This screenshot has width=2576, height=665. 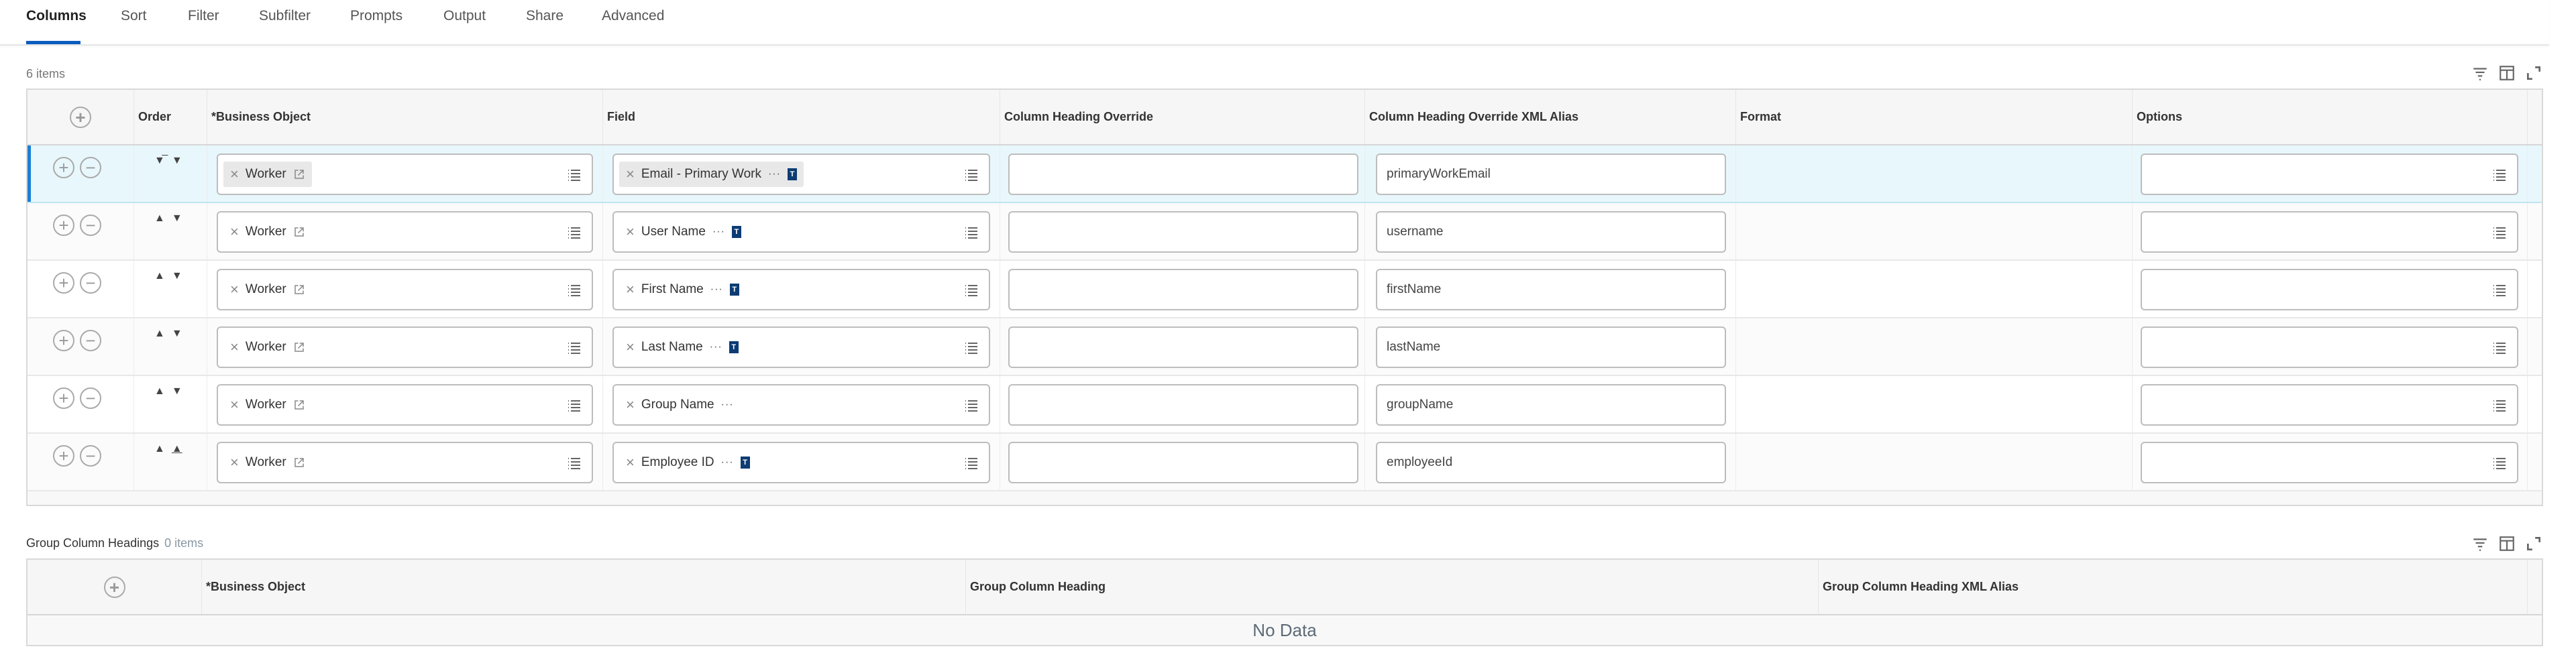 What do you see at coordinates (682, 347) in the screenshot?
I see `field-pill: × Last Name ··· T` at bounding box center [682, 347].